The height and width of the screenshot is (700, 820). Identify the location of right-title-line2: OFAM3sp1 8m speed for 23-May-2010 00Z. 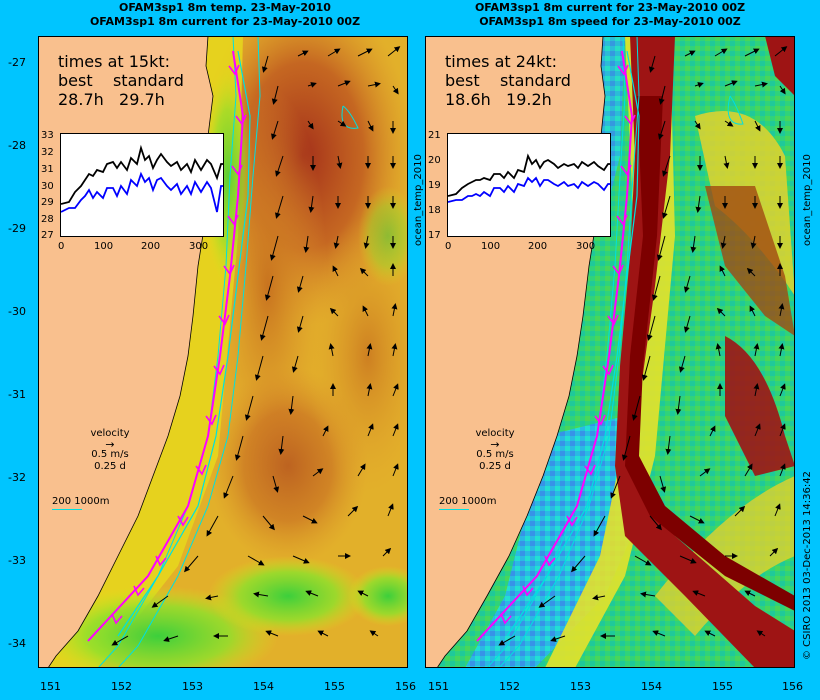
(610, 21).